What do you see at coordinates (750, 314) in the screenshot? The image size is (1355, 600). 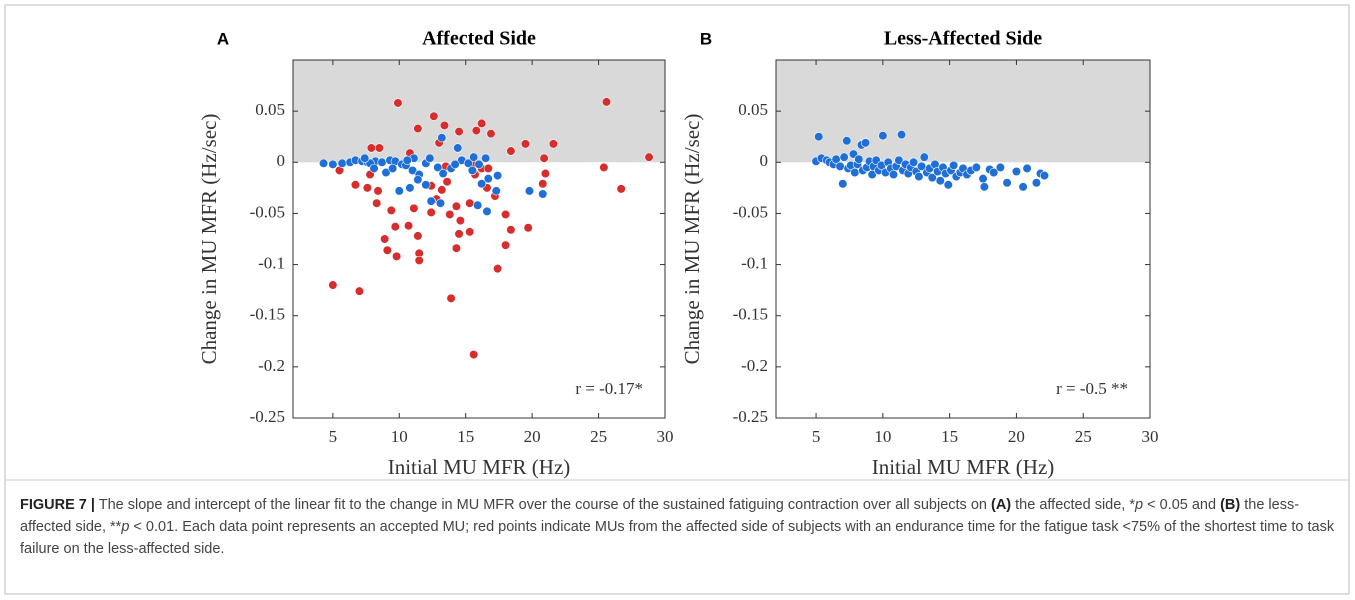 I see `y-tick-label: -0.15` at bounding box center [750, 314].